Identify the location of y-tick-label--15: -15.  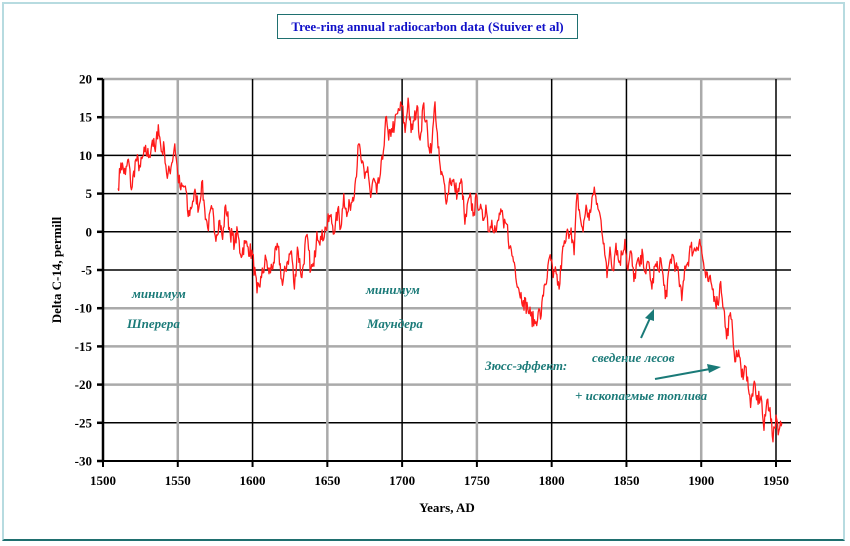
(84, 346).